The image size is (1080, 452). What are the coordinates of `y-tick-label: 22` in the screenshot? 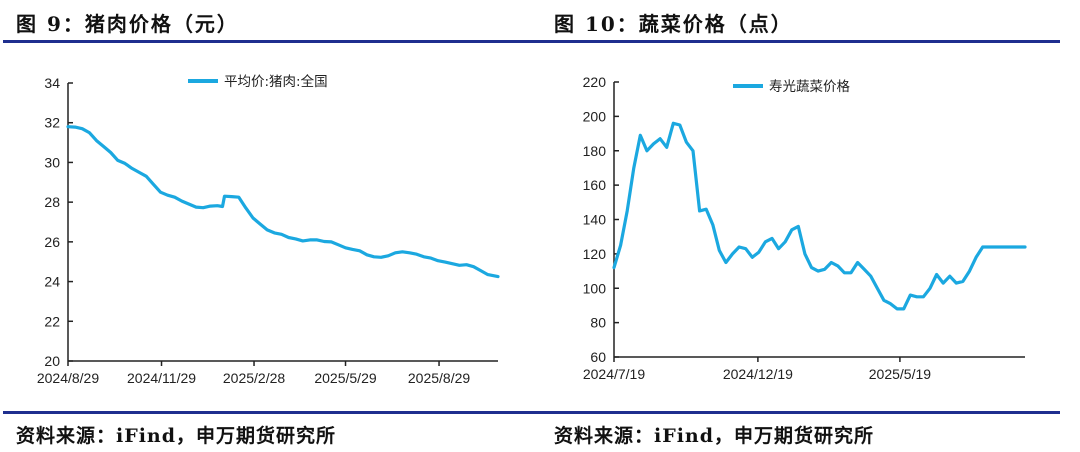 It's located at (52, 321).